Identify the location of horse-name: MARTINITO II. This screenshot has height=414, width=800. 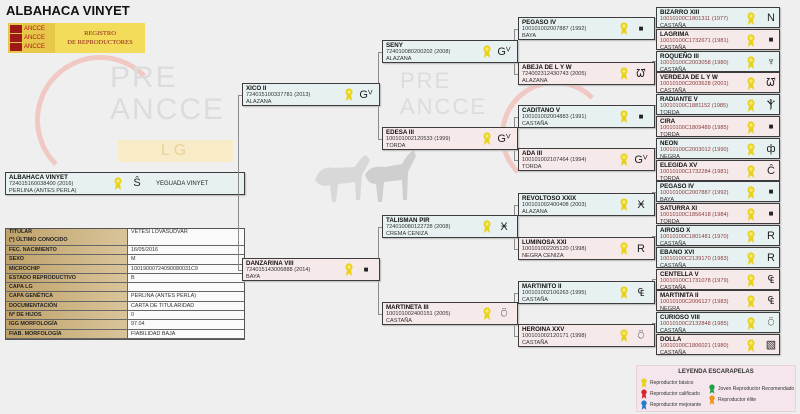
(542, 286).